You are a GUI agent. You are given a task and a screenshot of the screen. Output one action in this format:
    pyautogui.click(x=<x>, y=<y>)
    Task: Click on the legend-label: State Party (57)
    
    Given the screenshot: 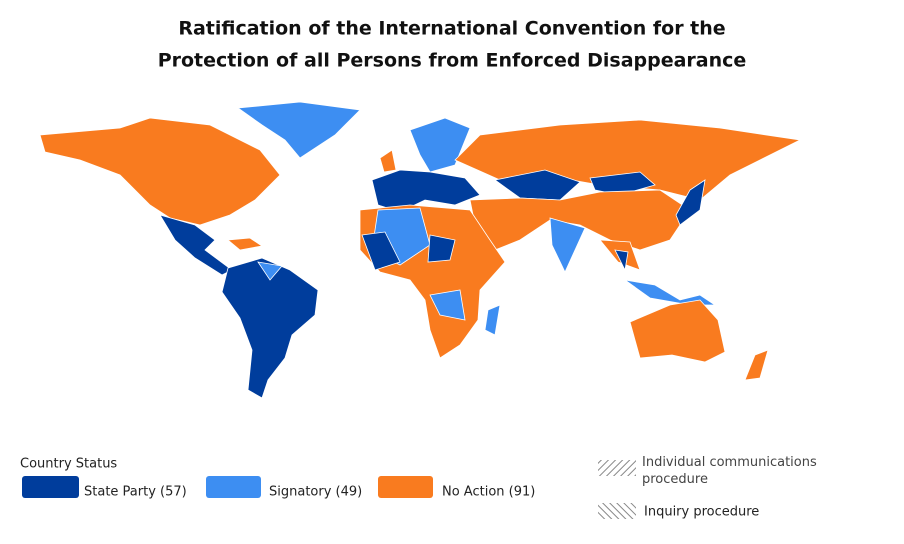 What is the action you would take?
    pyautogui.click(x=135, y=492)
    